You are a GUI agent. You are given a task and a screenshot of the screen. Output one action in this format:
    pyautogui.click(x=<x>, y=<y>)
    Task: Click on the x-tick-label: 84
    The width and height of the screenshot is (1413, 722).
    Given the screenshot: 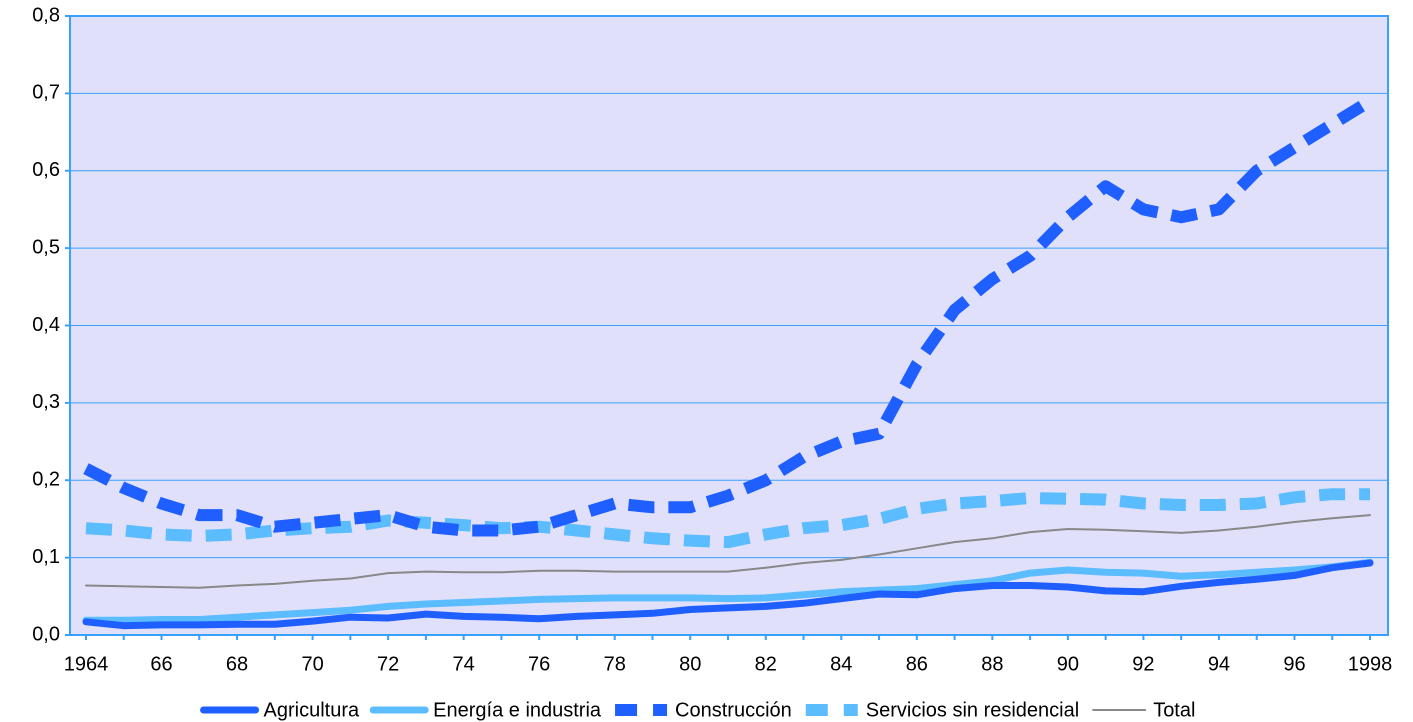 What is the action you would take?
    pyautogui.click(x=841, y=664)
    